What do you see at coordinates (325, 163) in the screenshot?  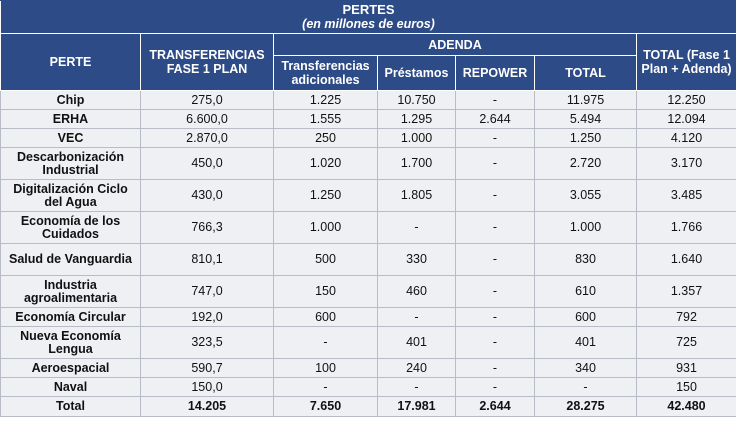 I see `row-transferencias: 1.020` at bounding box center [325, 163].